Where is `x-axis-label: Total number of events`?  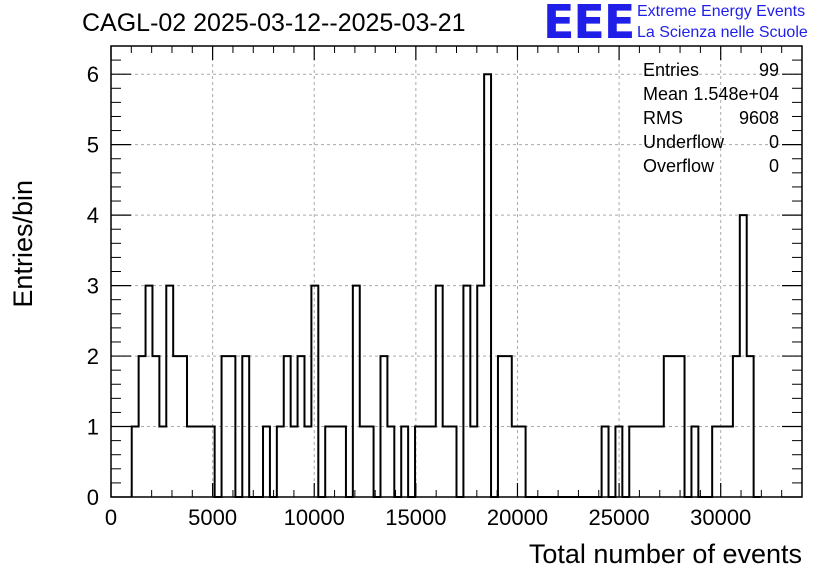 x-axis-label: Total number of events is located at coordinates (665, 554).